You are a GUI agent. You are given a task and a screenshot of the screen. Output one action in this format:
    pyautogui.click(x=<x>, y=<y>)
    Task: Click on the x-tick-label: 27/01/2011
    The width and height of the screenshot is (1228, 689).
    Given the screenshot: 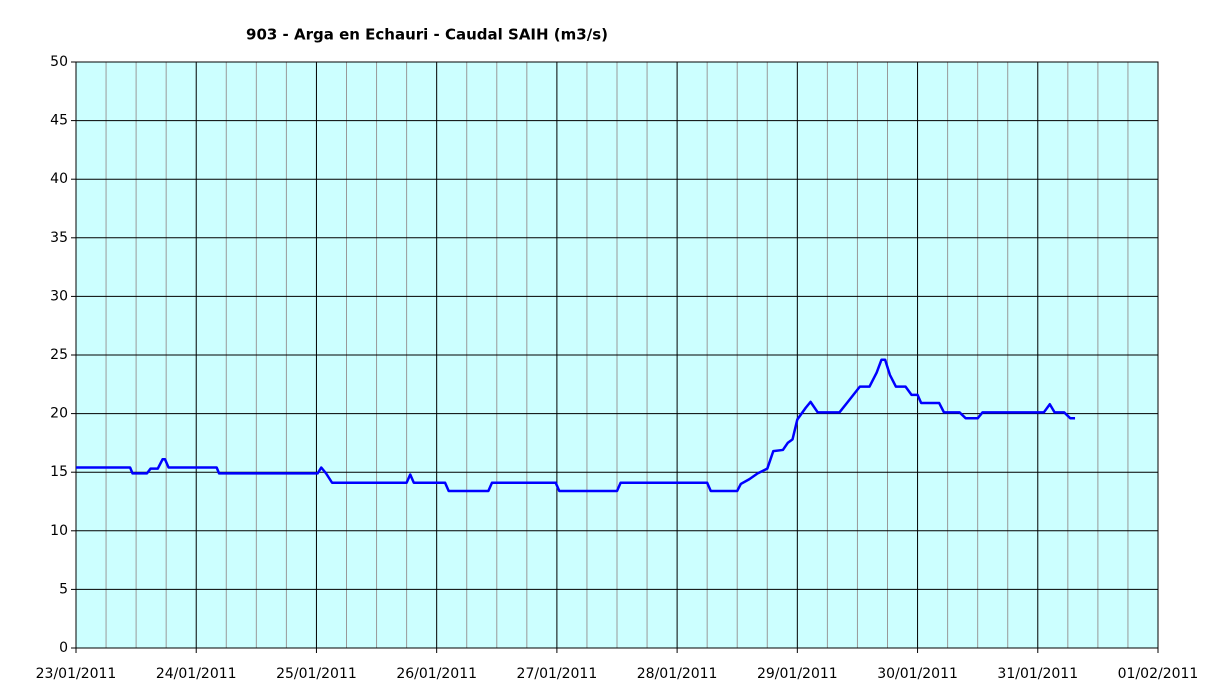 What is the action you would take?
    pyautogui.click(x=557, y=674)
    